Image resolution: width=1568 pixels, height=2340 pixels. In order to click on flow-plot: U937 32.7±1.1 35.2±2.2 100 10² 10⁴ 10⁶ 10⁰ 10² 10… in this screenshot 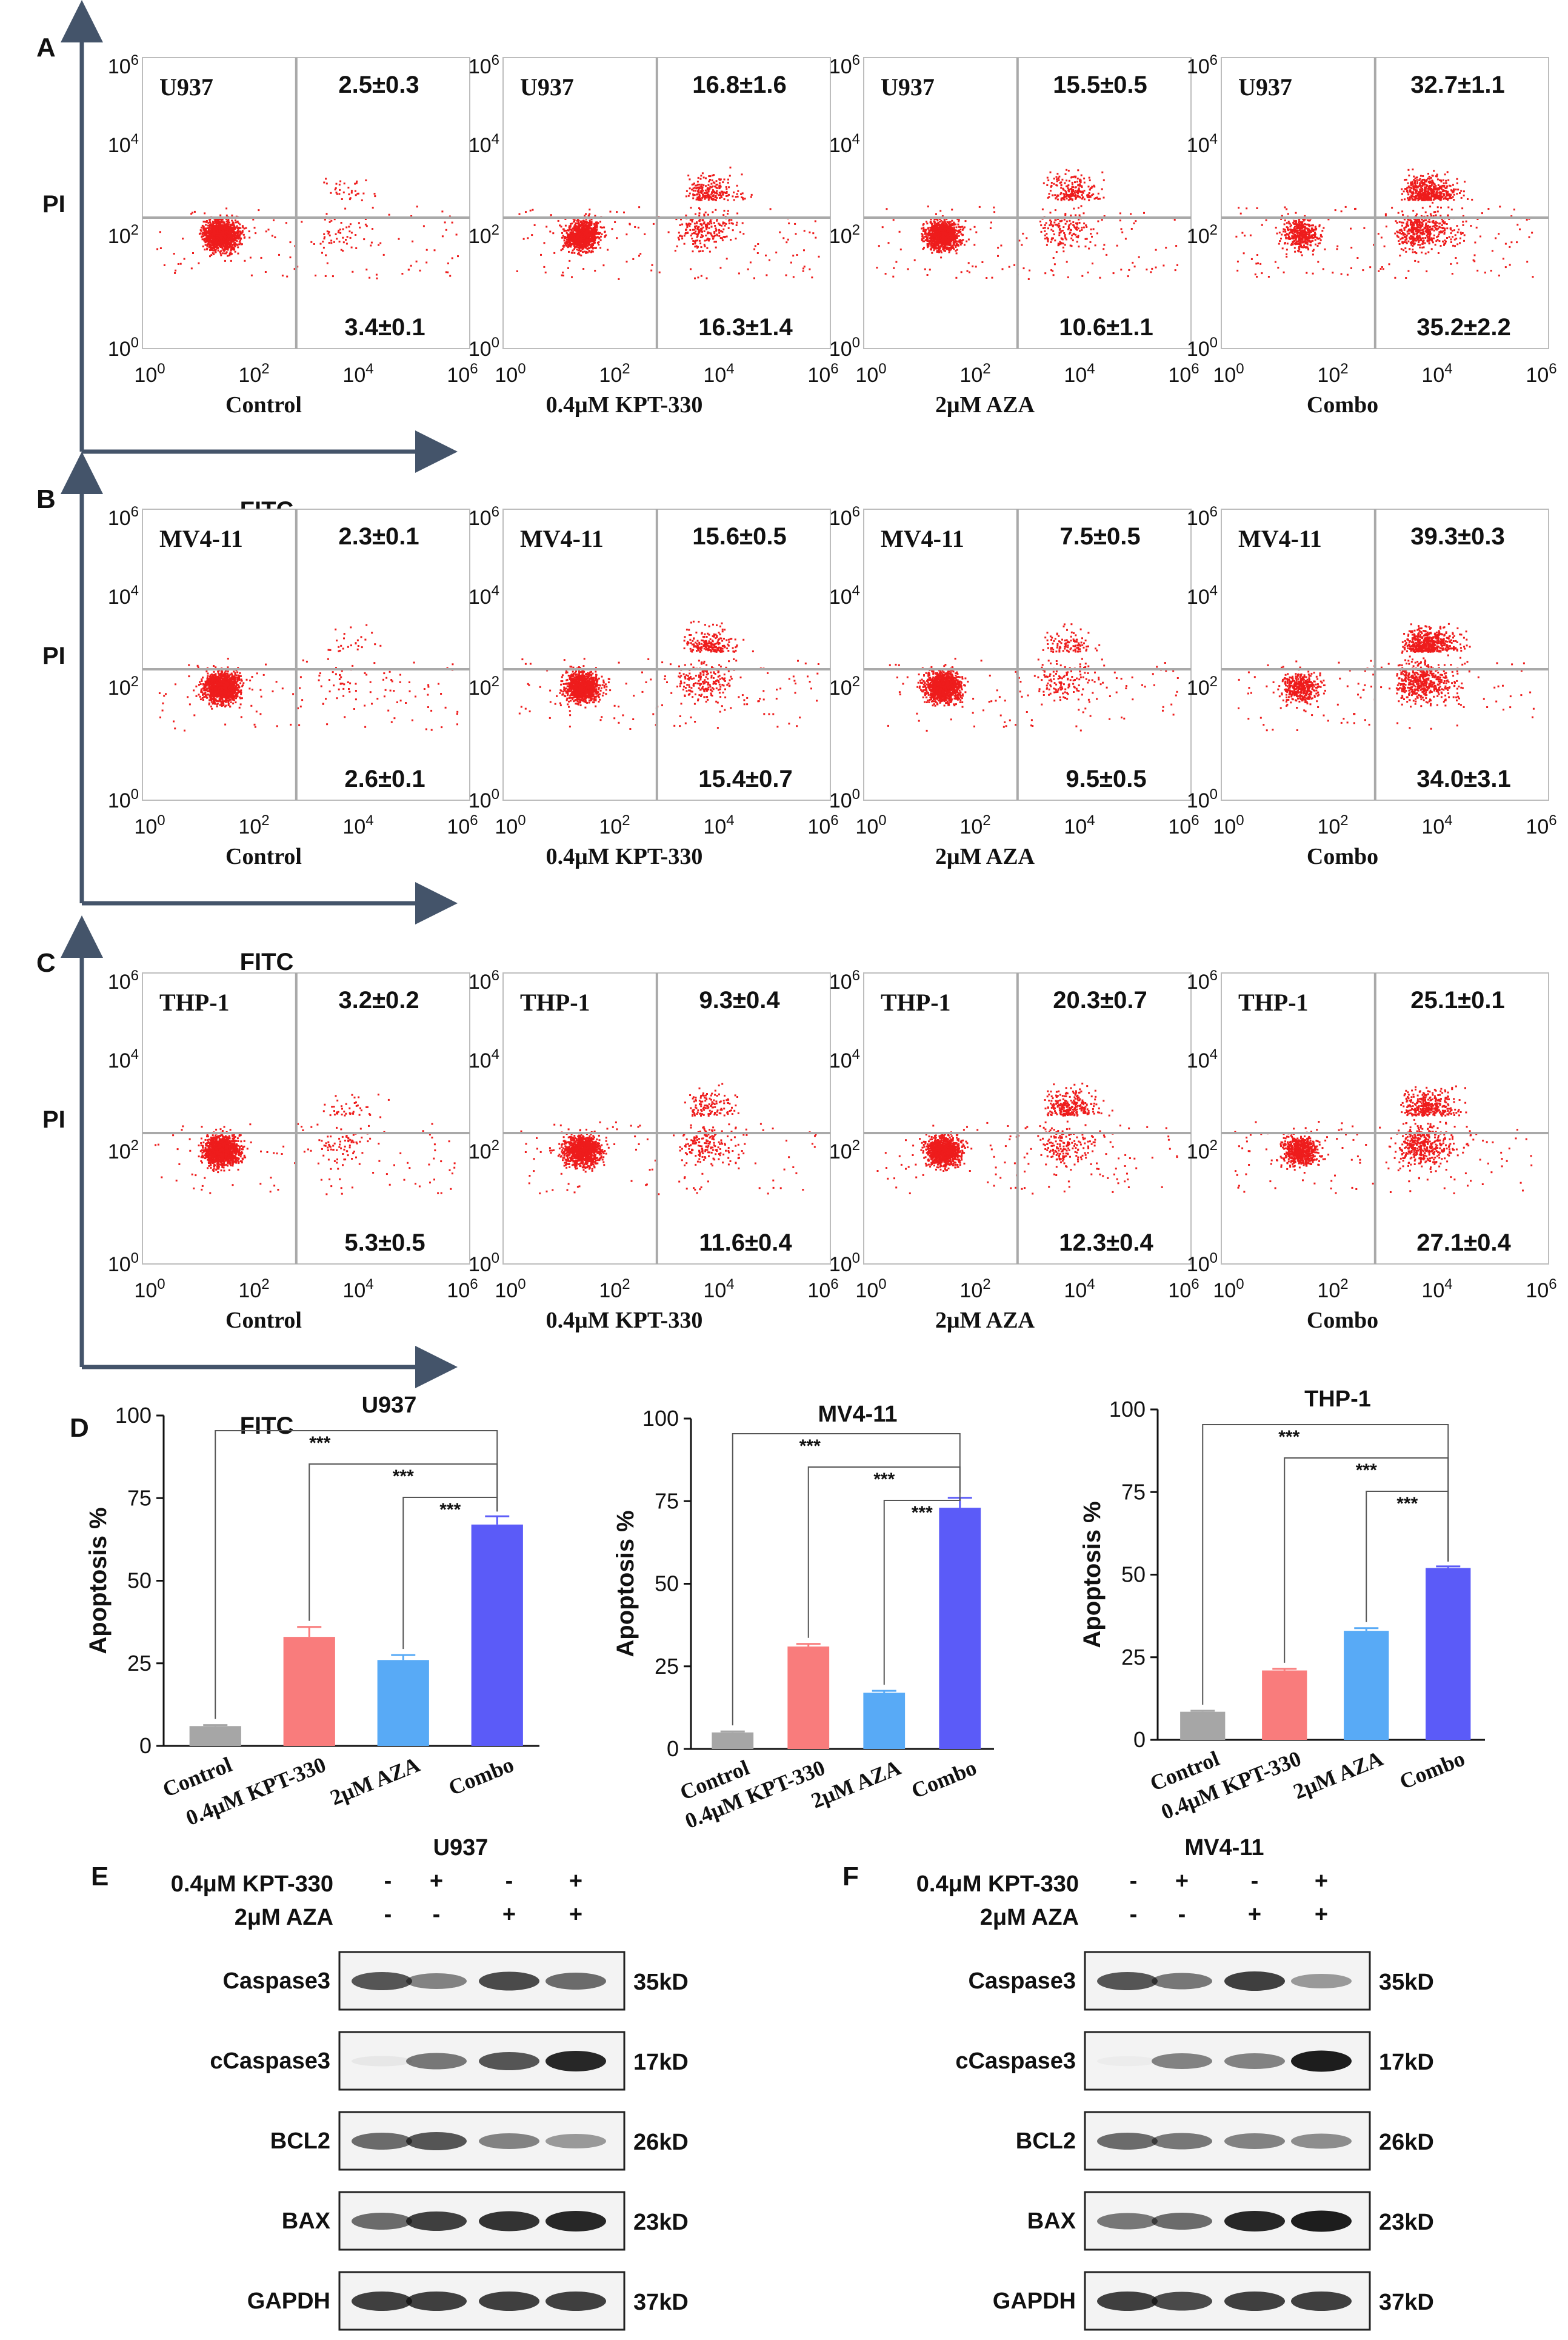, I will do `click(1372, 235)`.